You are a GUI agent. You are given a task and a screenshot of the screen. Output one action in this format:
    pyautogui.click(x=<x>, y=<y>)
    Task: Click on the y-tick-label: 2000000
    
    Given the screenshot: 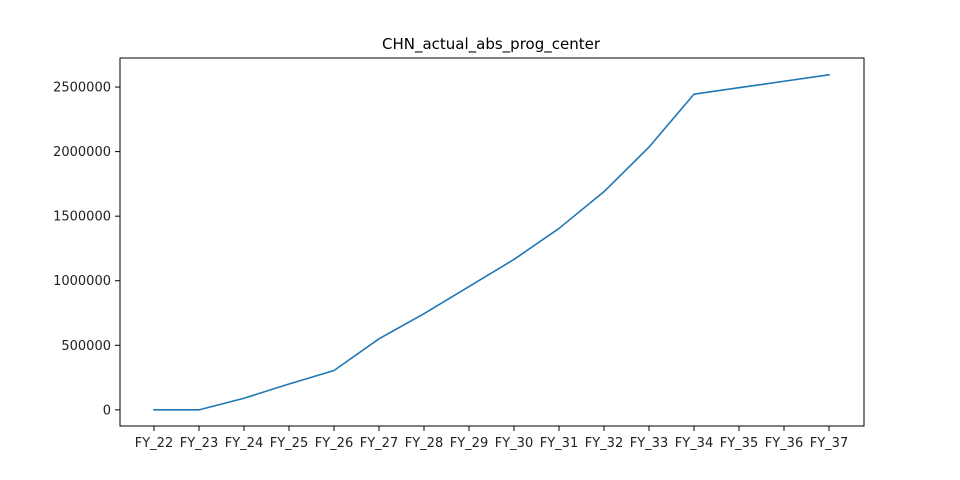 What is the action you would take?
    pyautogui.click(x=82, y=152)
    